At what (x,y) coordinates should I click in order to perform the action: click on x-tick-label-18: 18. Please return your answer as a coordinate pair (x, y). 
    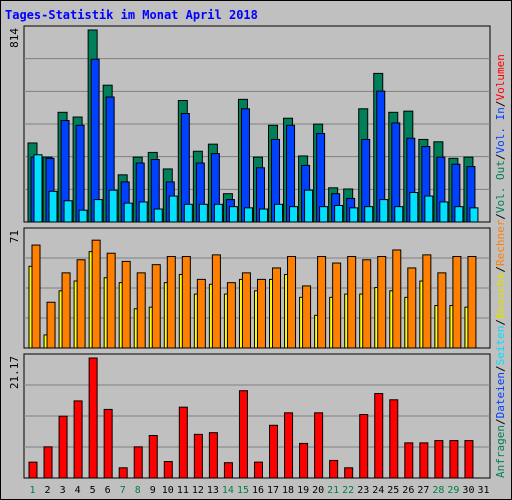
    Looking at the image, I should click on (288, 490).